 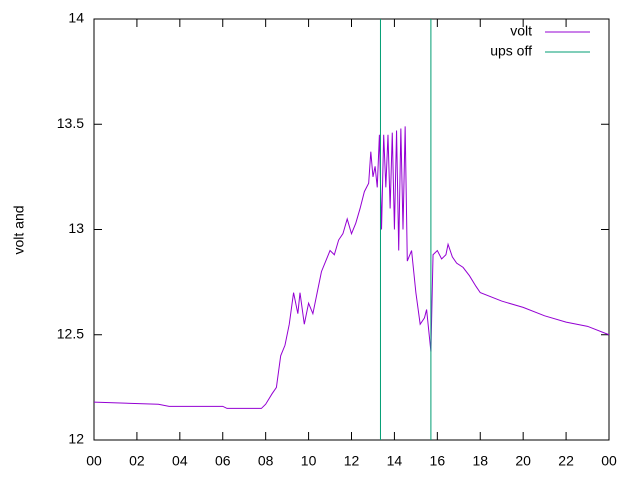 I want to click on x-tick-label: 08, so click(x=266, y=461).